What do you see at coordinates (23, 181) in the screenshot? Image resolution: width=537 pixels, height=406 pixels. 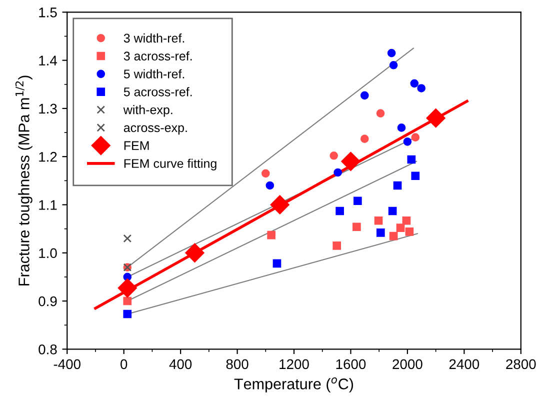 I see `y-axis-title: Fracture toughness (MPa m$^{1/2}$)` at bounding box center [23, 181].